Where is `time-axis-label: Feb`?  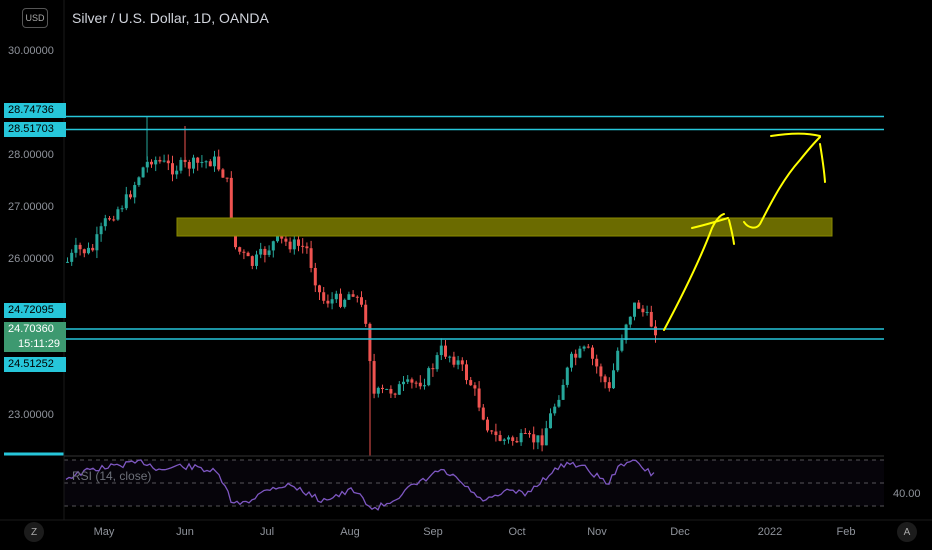 time-axis-label: Feb is located at coordinates (846, 532).